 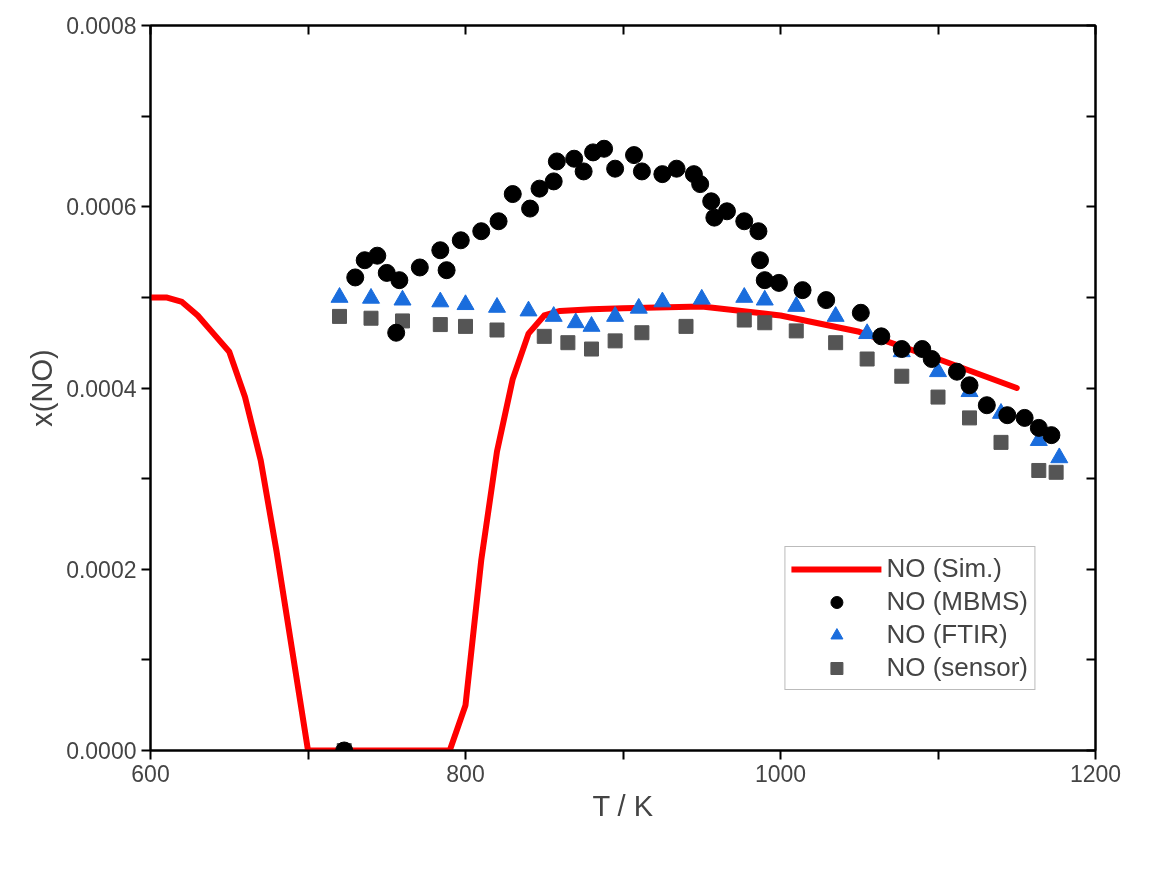 I want to click on y-tick-label: 0.0002, so click(x=101, y=569).